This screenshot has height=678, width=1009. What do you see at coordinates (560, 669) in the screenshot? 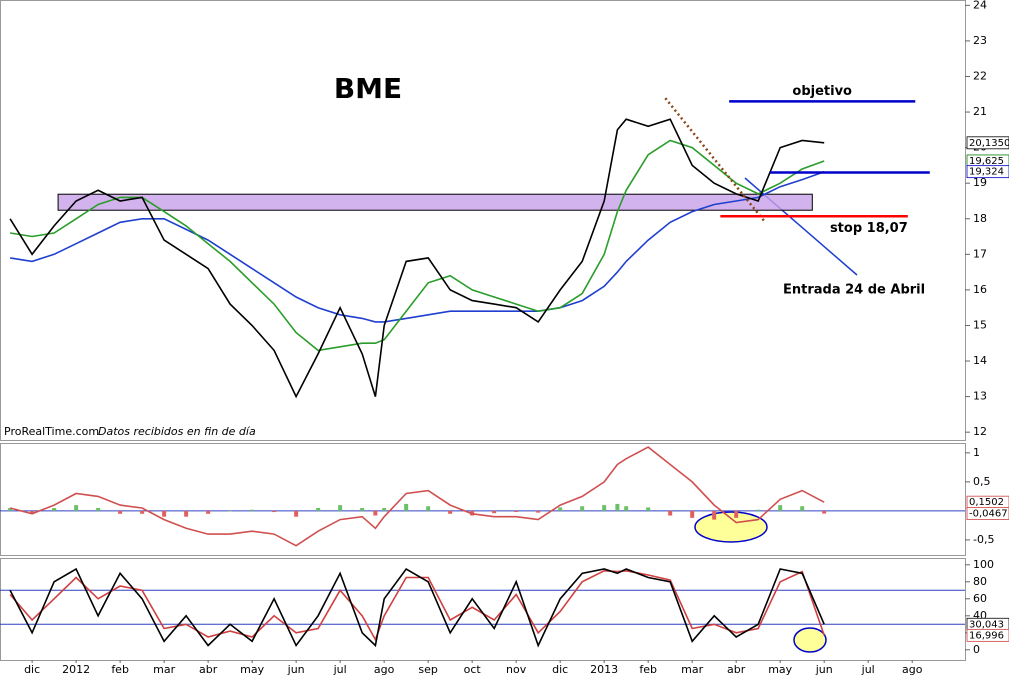
I see `x-tick-label: dic` at bounding box center [560, 669].